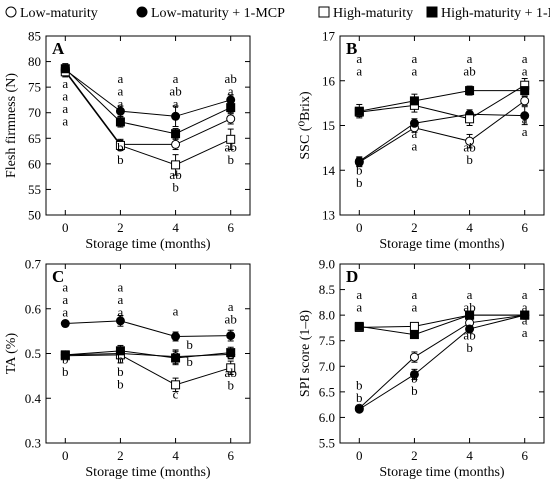 This screenshot has width=550, height=484. Describe the element at coordinates (33, 353) in the screenshot. I see `y-tick-label: 0.5` at that location.